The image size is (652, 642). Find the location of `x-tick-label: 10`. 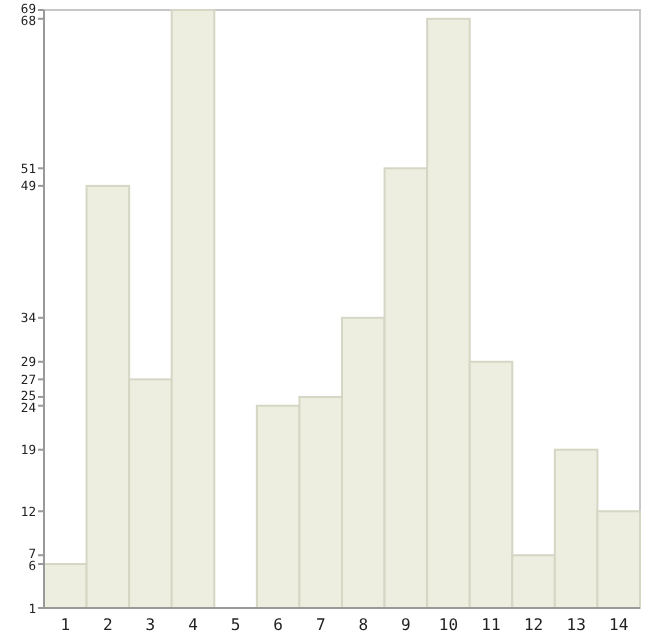

x-tick-label: 10 is located at coordinates (448, 625).